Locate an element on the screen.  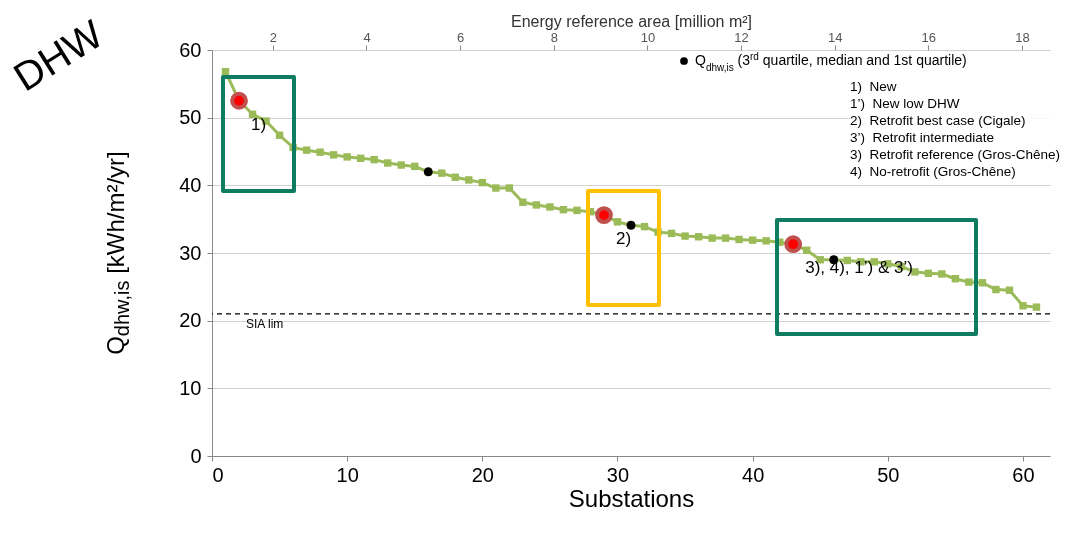
x2-tick-label: 16 is located at coordinates (929, 37).